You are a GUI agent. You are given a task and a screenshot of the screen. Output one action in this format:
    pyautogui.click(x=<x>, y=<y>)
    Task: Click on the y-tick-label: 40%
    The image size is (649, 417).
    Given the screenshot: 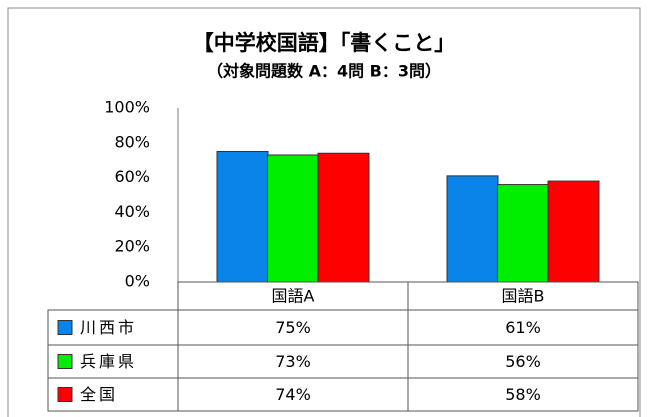 What is the action you would take?
    pyautogui.click(x=132, y=211)
    